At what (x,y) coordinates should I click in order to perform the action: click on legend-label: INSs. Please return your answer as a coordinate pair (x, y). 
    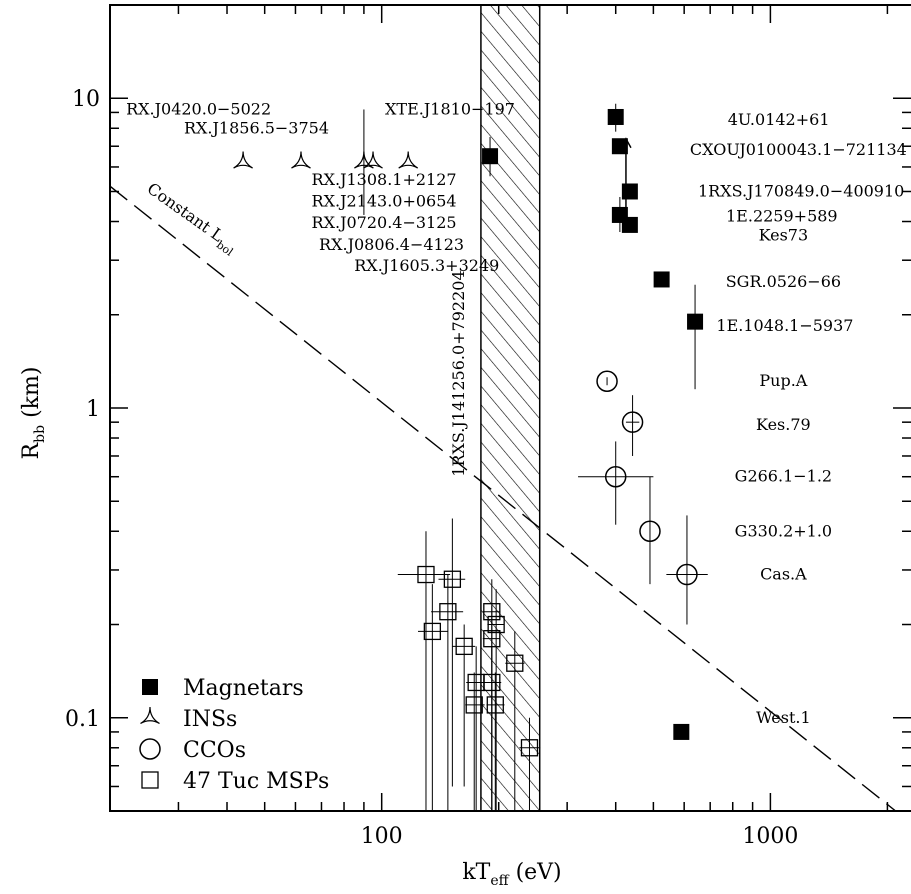
    Looking at the image, I should click on (210, 719).